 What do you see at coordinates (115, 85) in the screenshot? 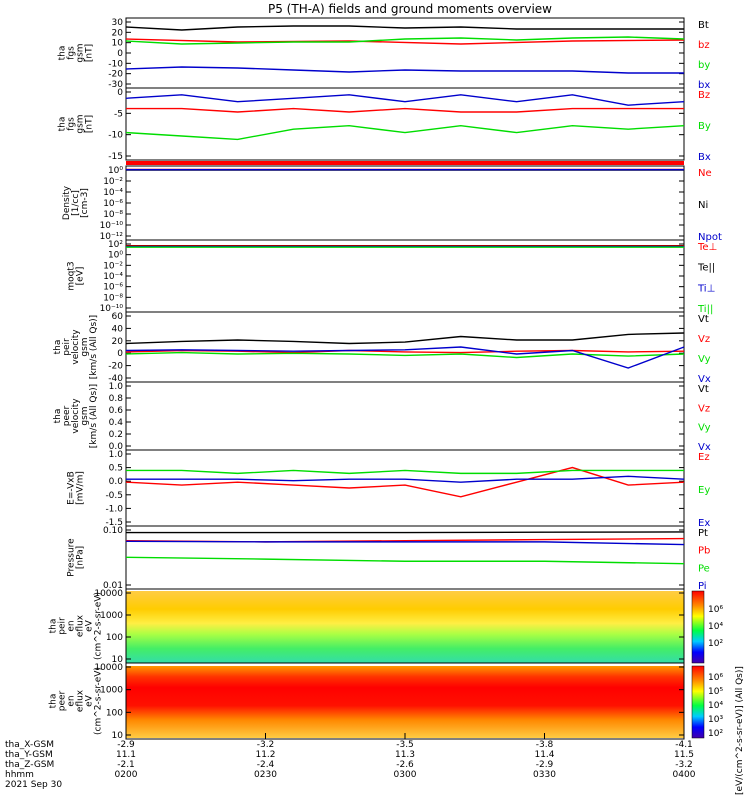
I see `y-tick-label: -30` at bounding box center [115, 85].